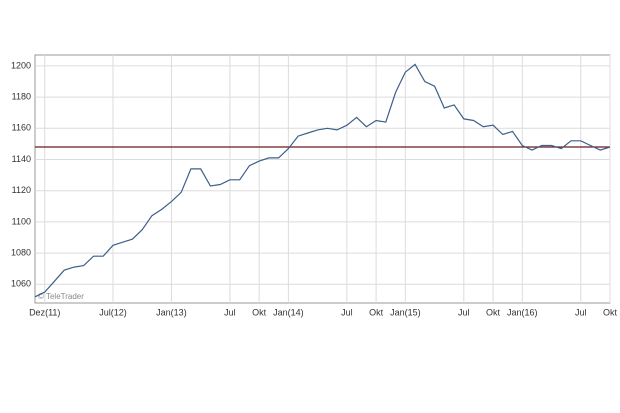 Image resolution: width=620 pixels, height=413 pixels. I want to click on x-tick-label: Jul(12), so click(113, 312).